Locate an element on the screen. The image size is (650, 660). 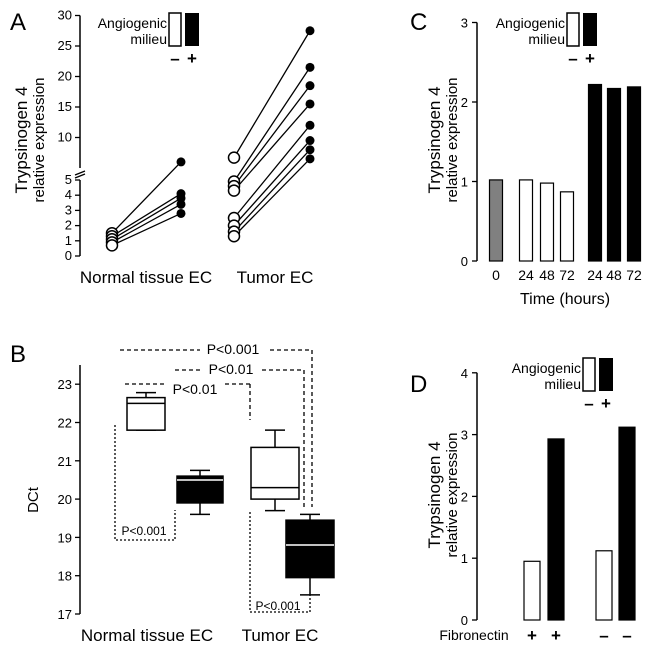
sig-label-3: P<0.01 is located at coordinates (195, 389).